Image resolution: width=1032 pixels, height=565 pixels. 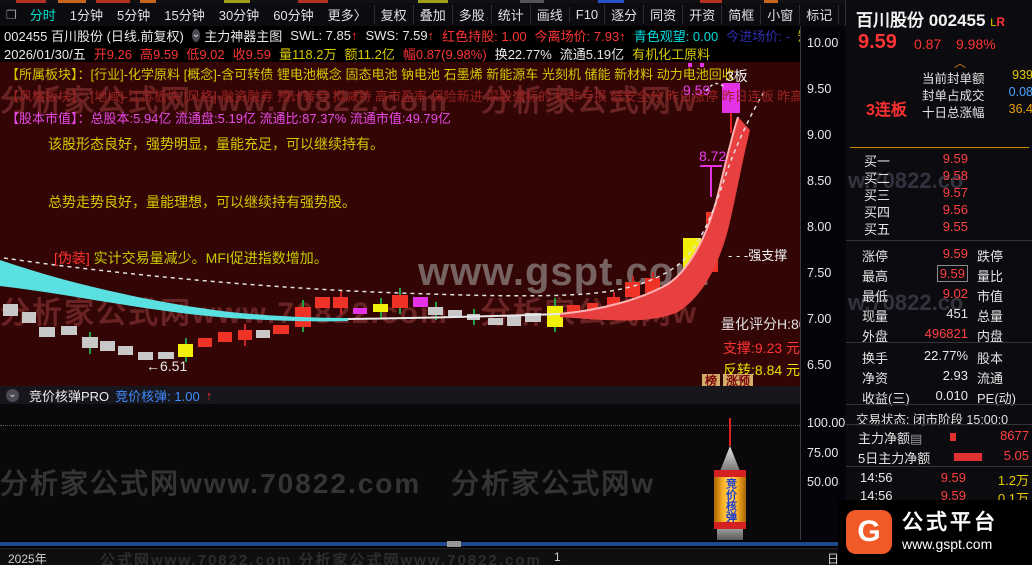 I want to click on y-axis-label: 100.00, so click(x=826, y=423).